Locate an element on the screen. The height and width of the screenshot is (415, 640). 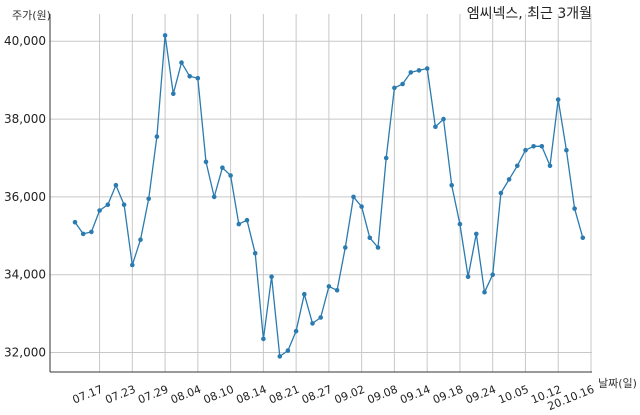
y-axis-label: 주가(원) is located at coordinates (31, 15).